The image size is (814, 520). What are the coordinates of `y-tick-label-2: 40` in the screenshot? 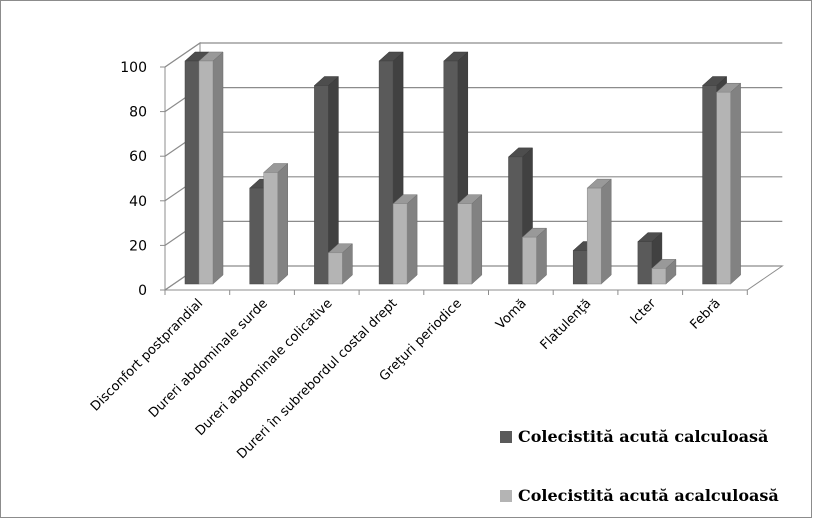 It's located at (138, 202).